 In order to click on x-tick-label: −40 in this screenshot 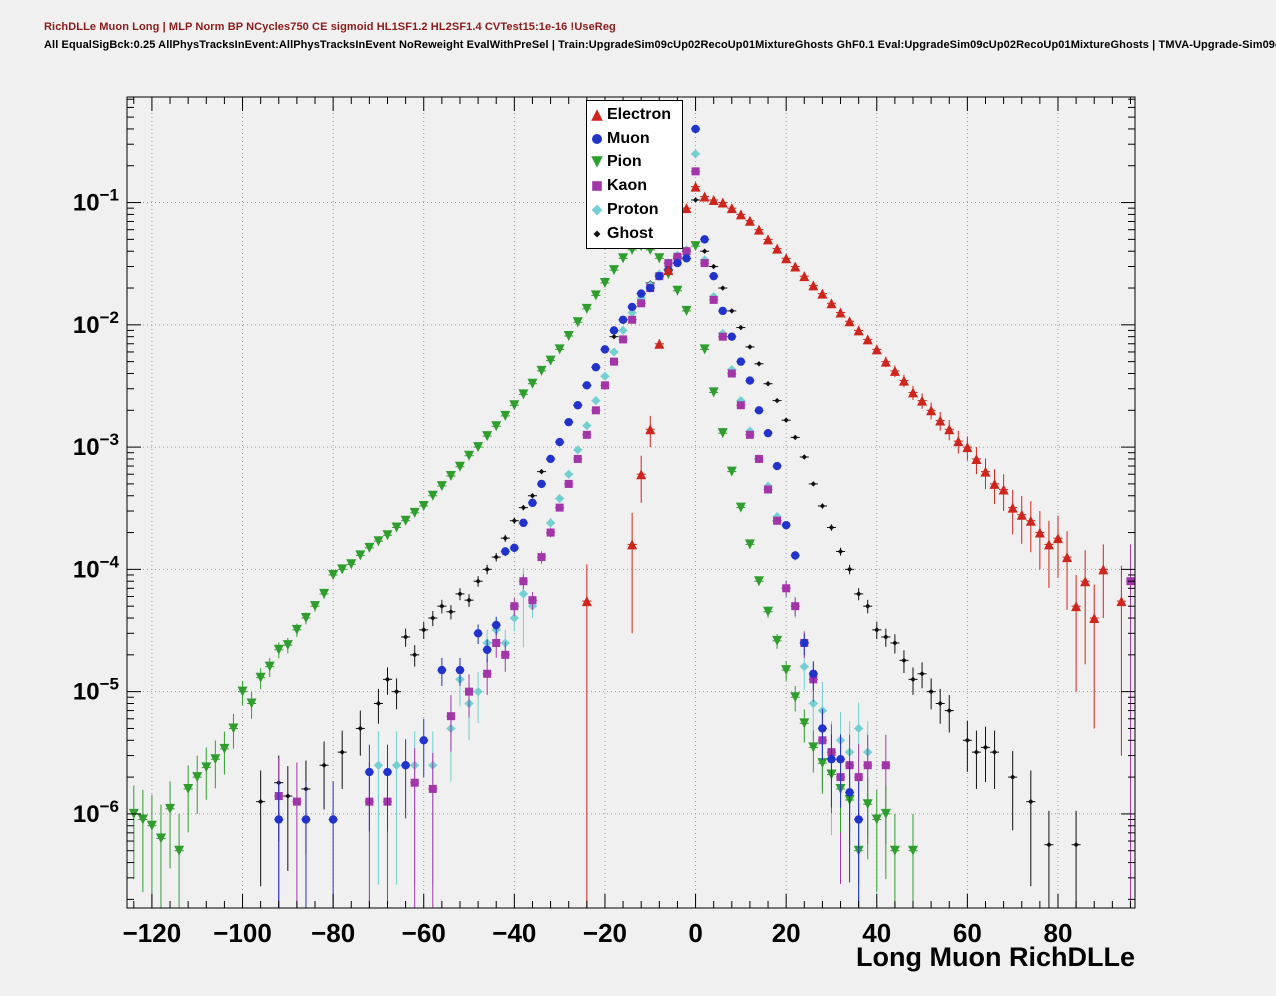, I will do `click(514, 933)`.